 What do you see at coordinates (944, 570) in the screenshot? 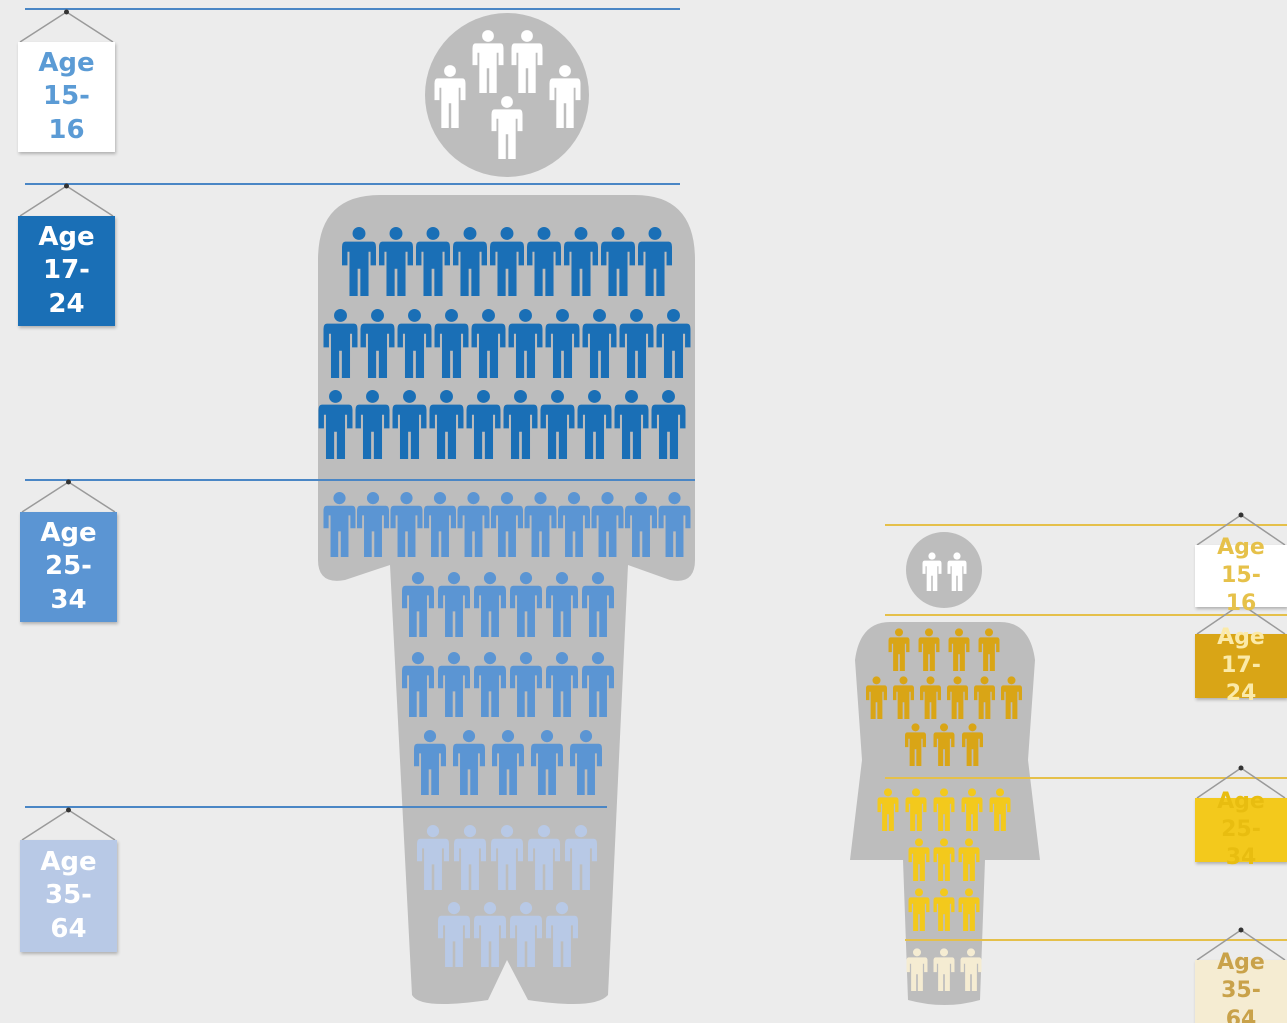
I see `female-head` at bounding box center [944, 570].